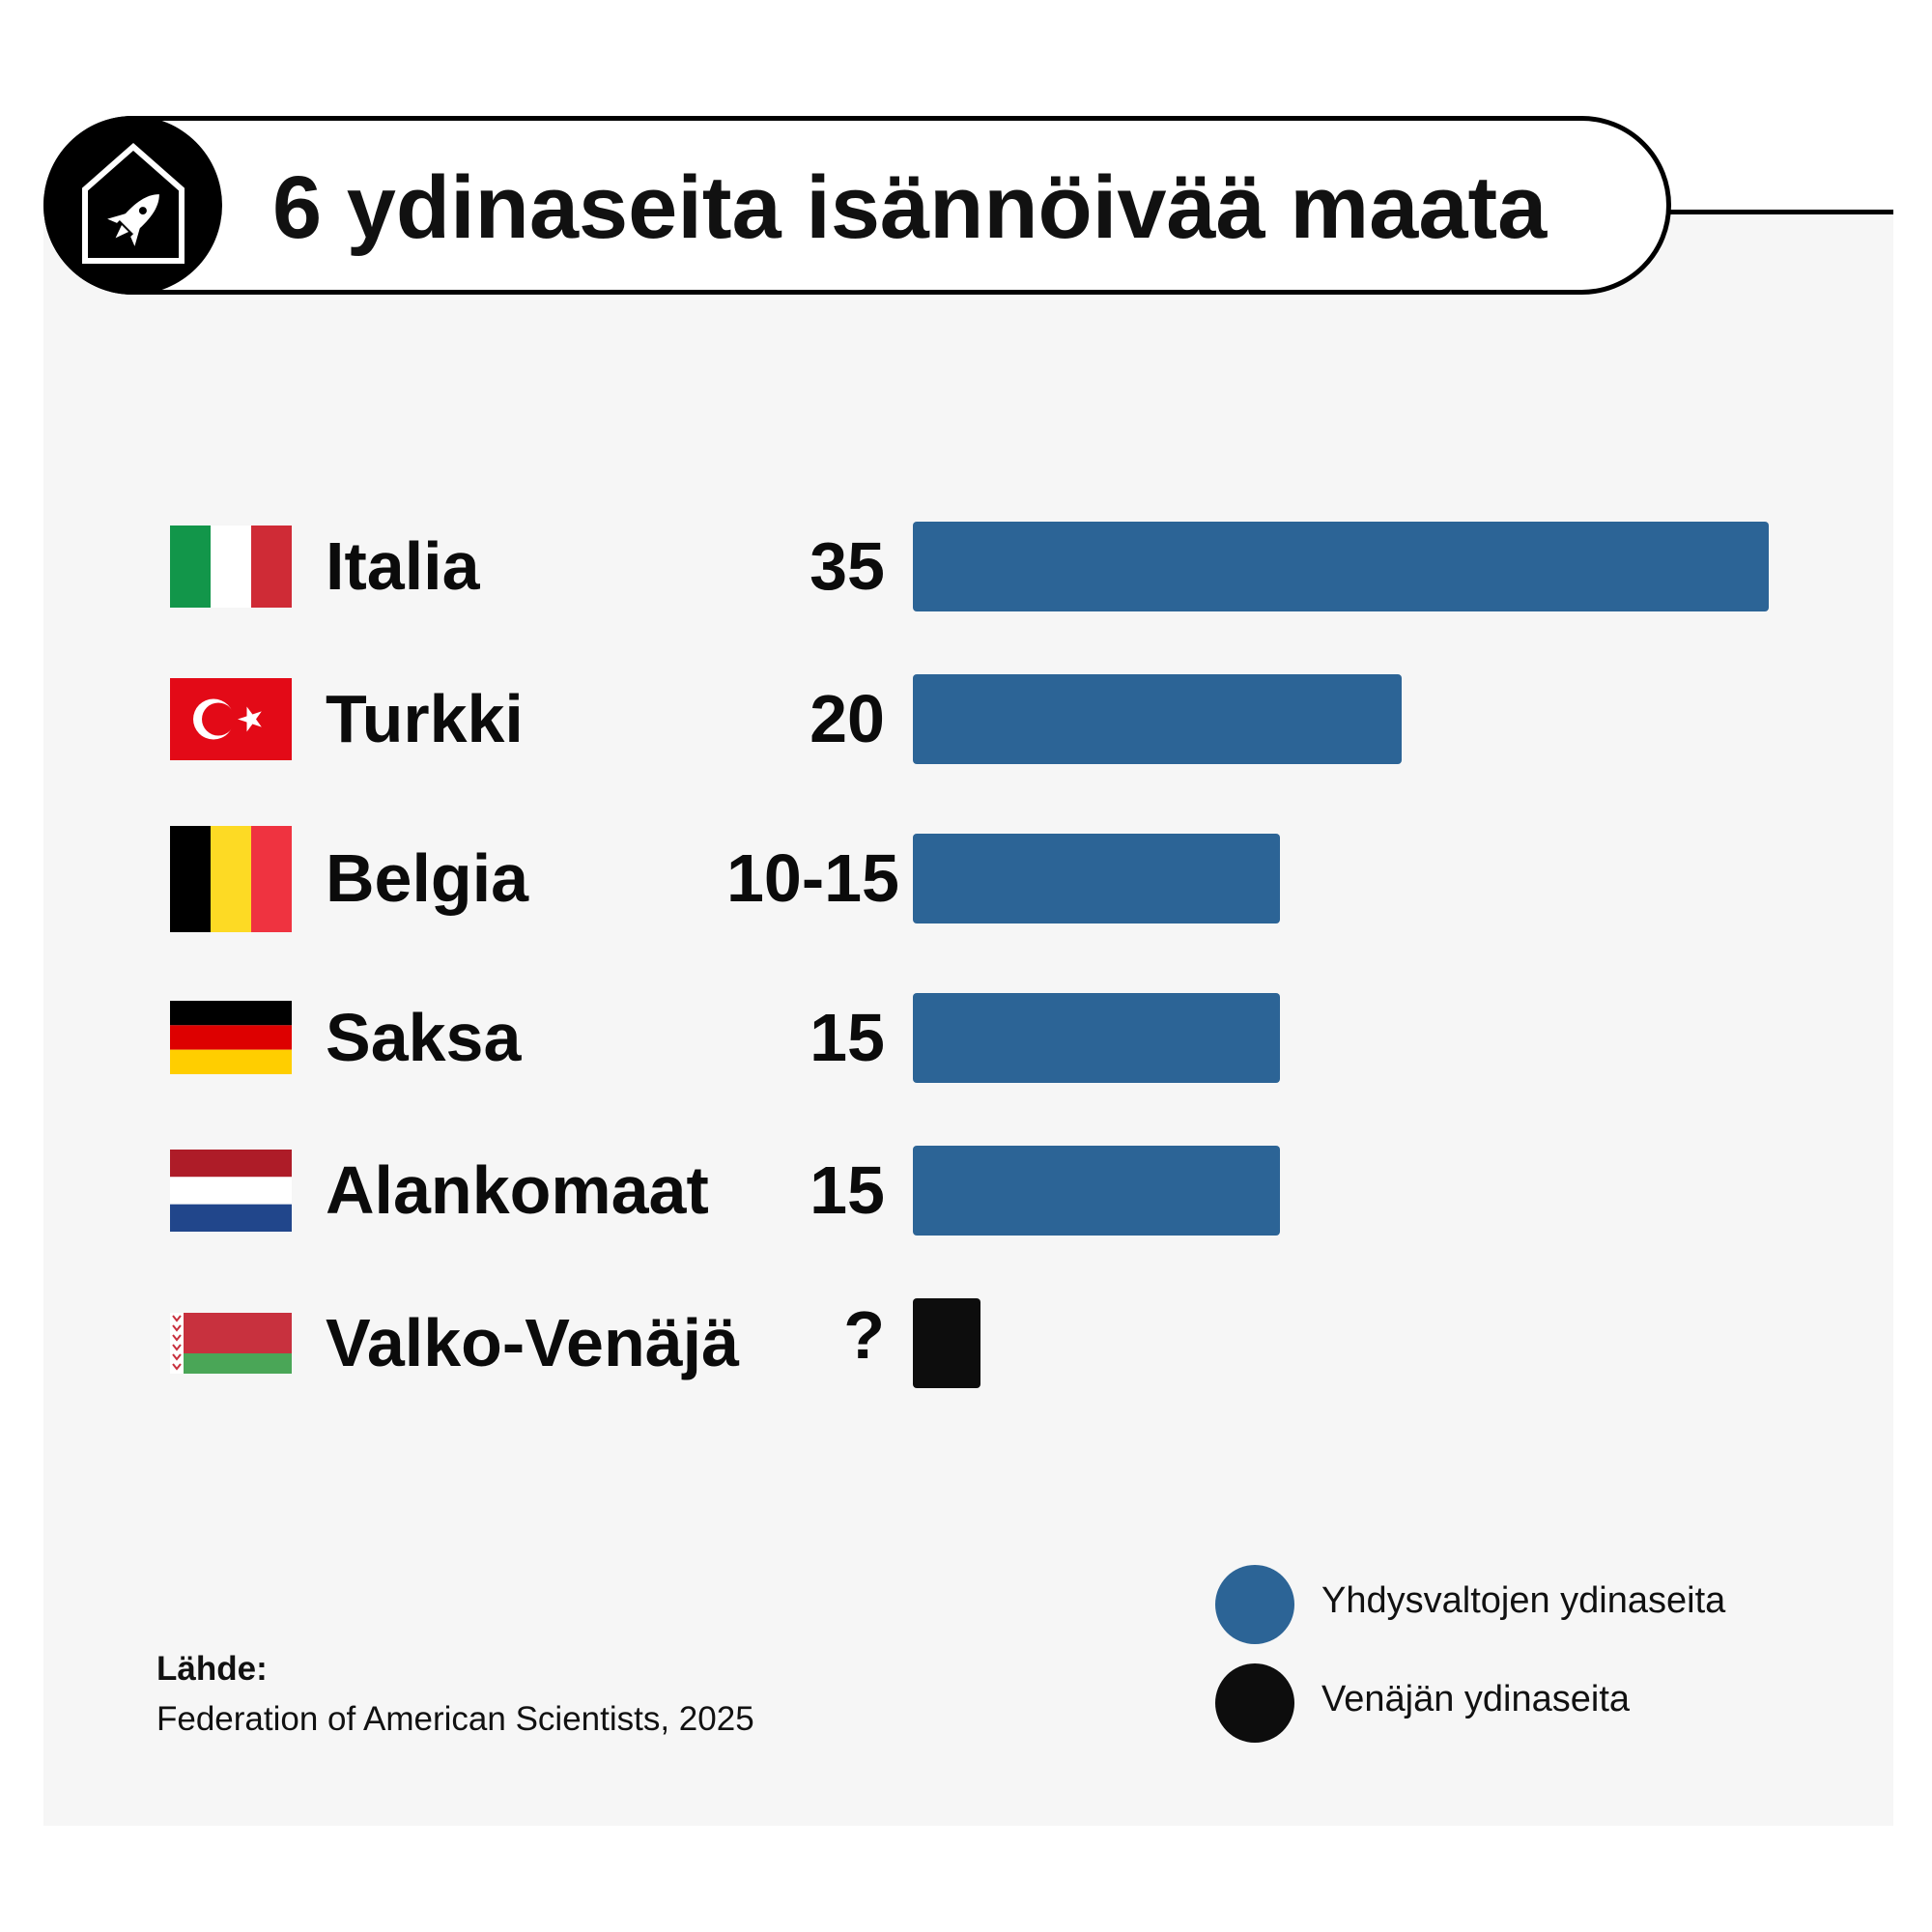  Describe the element at coordinates (231, 879) in the screenshot. I see `belgium-flag-icon` at that location.